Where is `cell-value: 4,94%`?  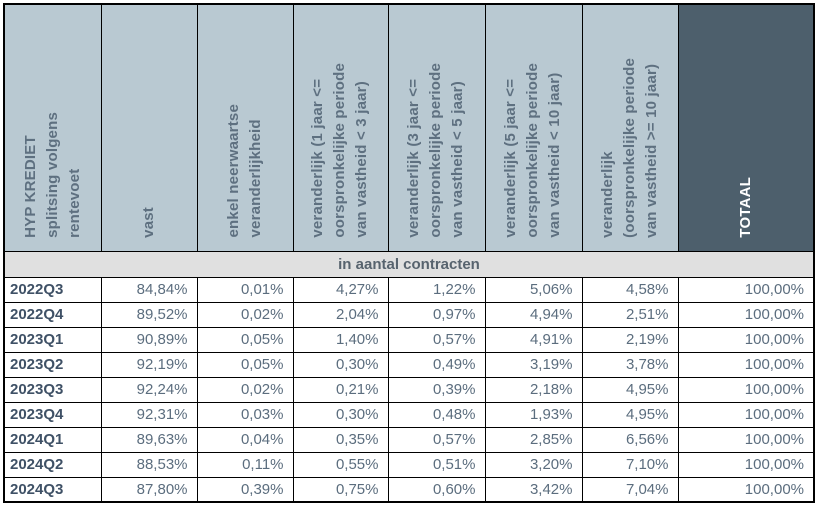
cell-value: 4,94% is located at coordinates (533, 314).